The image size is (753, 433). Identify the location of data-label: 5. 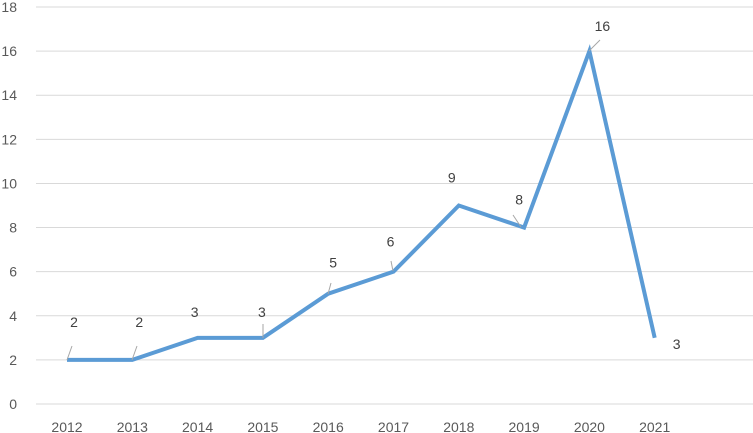
(333, 263).